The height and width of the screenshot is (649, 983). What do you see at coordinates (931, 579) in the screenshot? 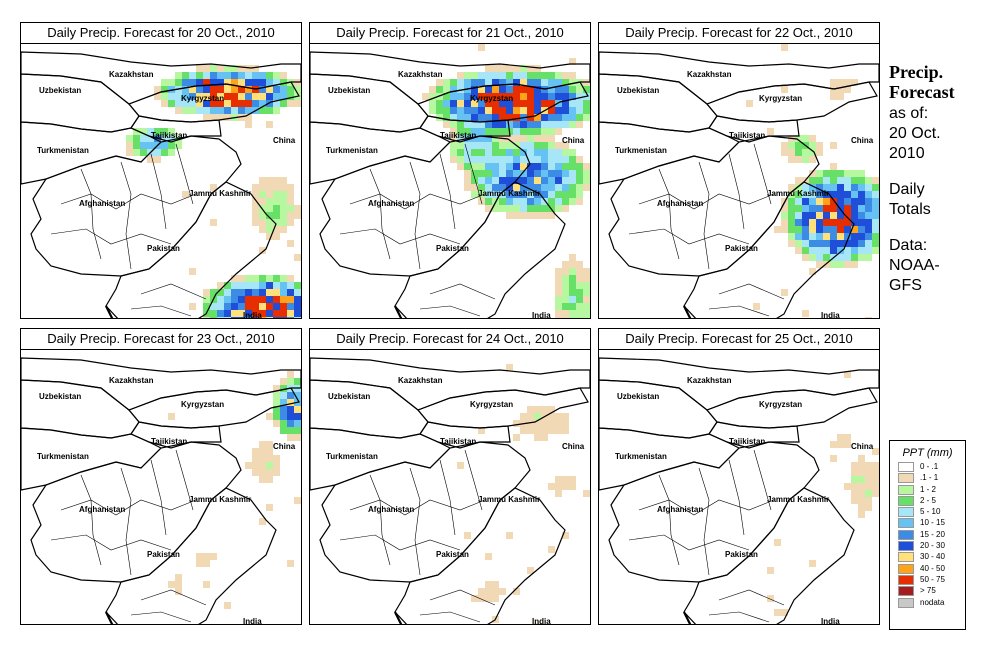
I see `legend-item: 50 - 75` at bounding box center [931, 579].